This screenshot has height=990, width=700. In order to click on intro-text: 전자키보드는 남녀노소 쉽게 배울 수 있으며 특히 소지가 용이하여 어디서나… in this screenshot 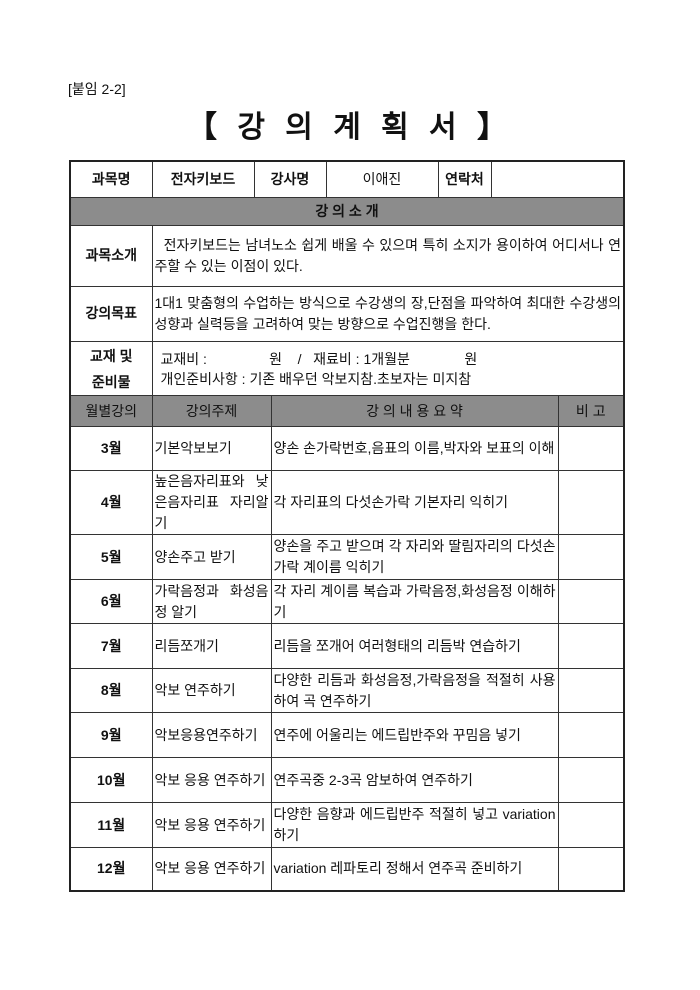, I will do `click(388, 255)`.